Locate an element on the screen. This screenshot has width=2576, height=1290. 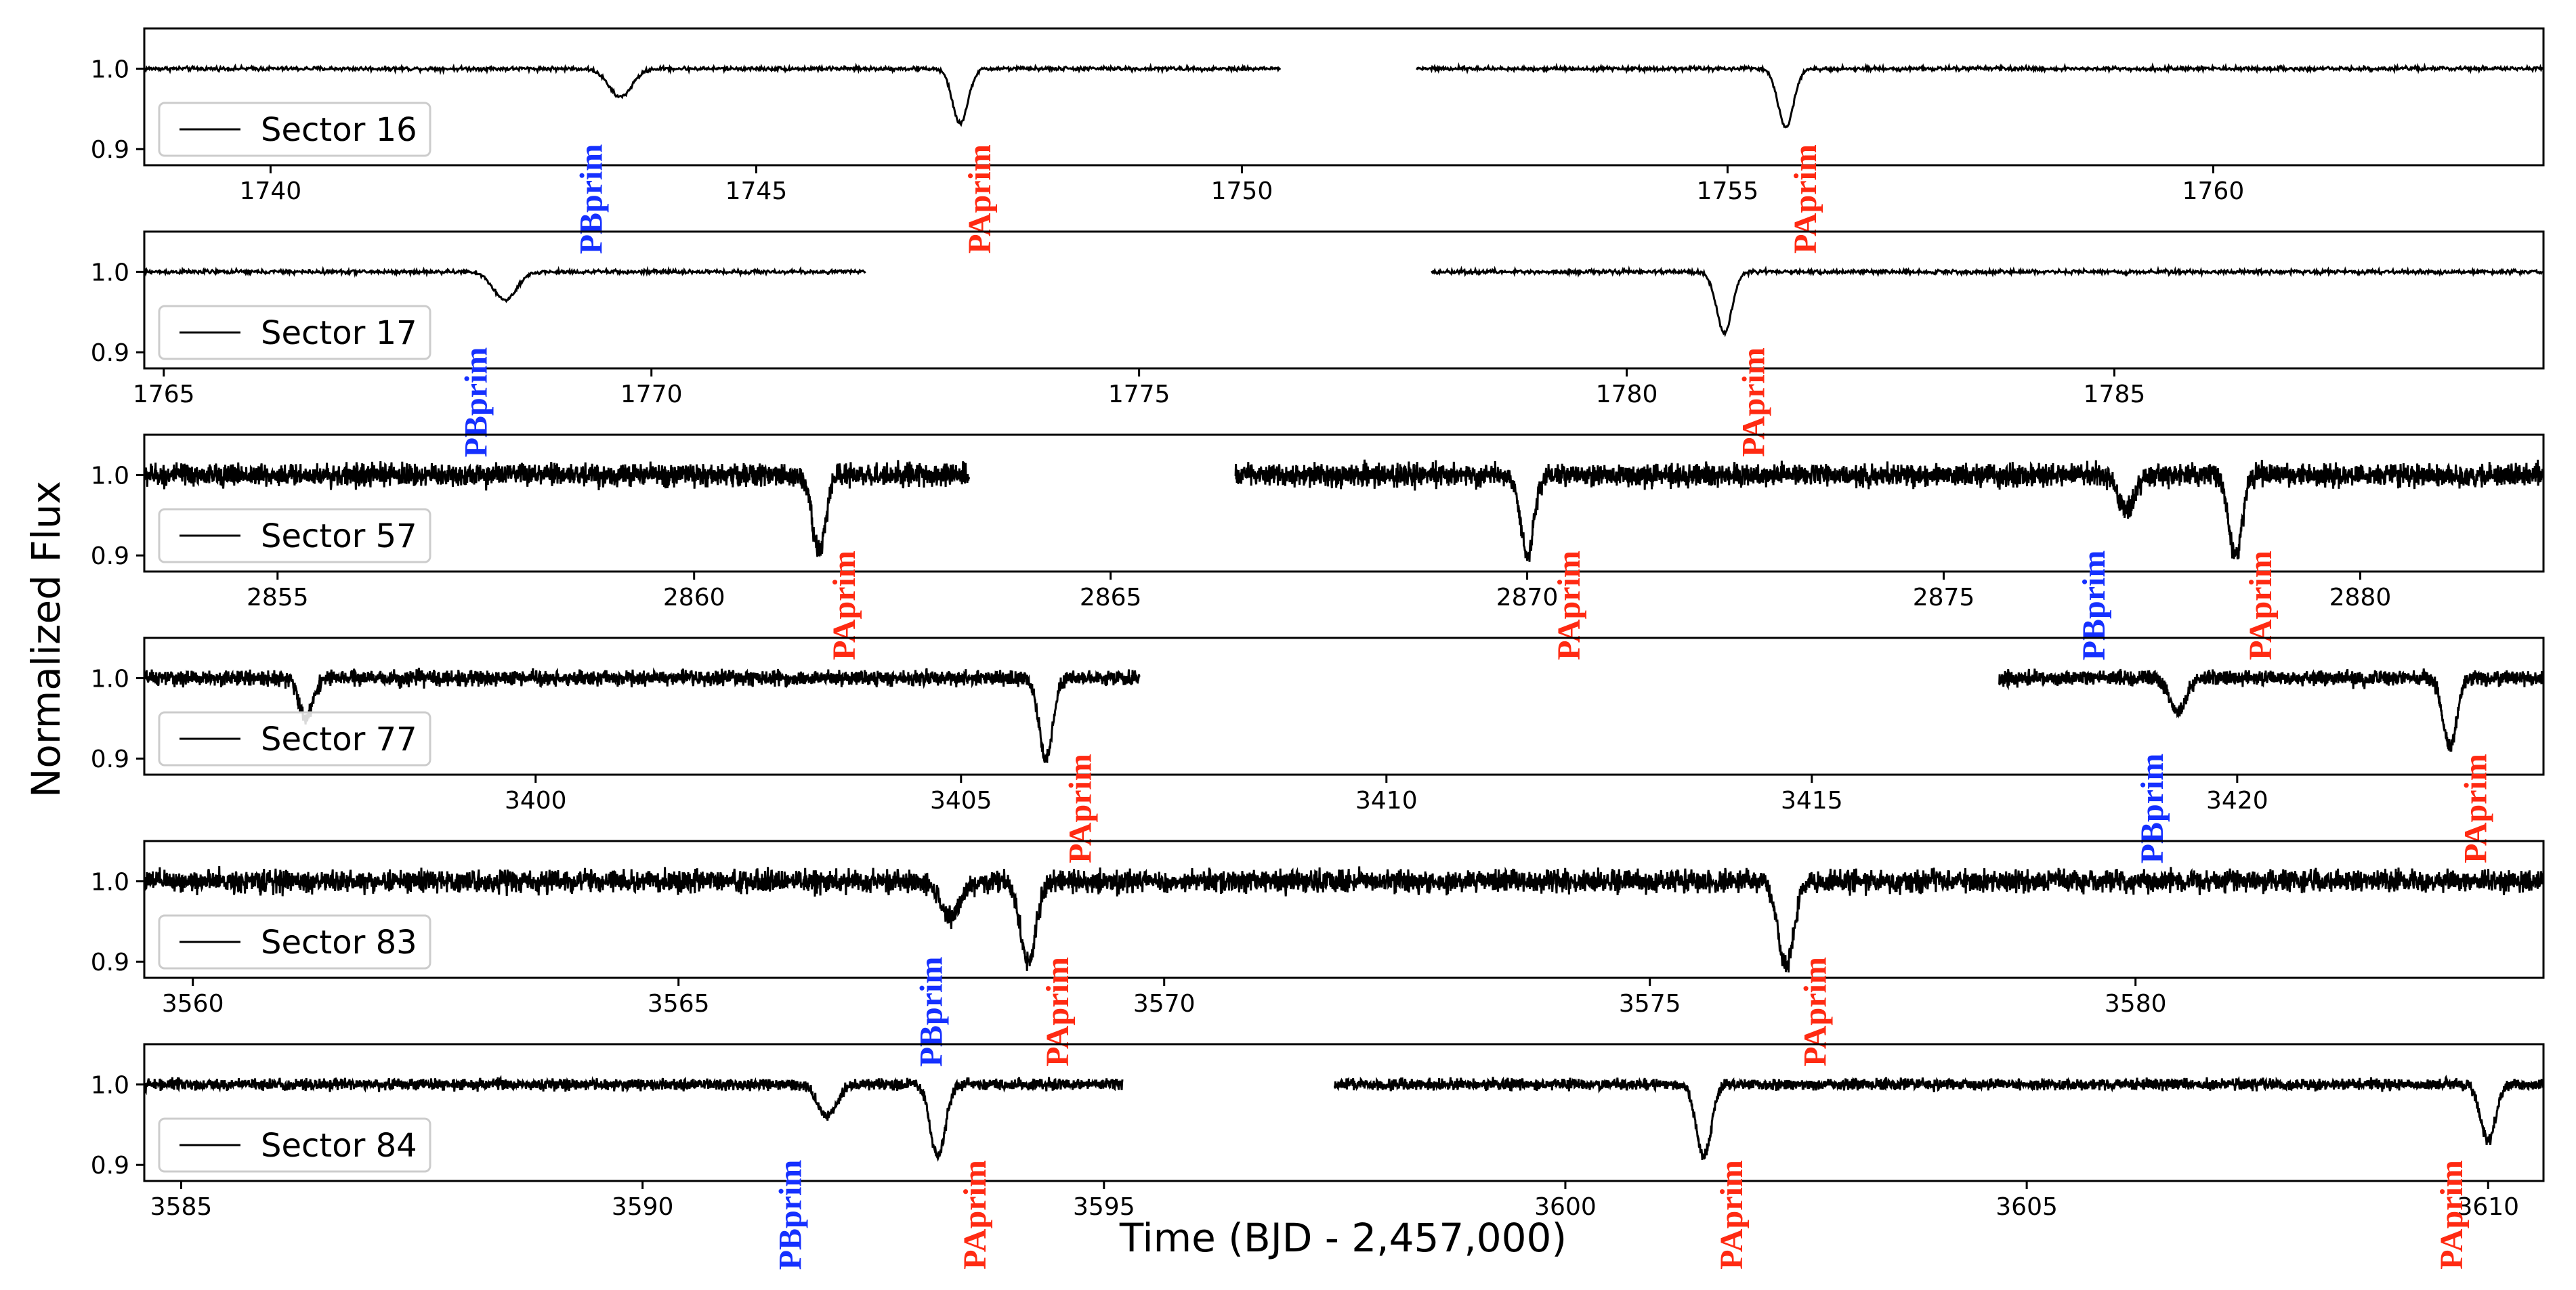
x-tick-label: 3585 is located at coordinates (181, 1207).